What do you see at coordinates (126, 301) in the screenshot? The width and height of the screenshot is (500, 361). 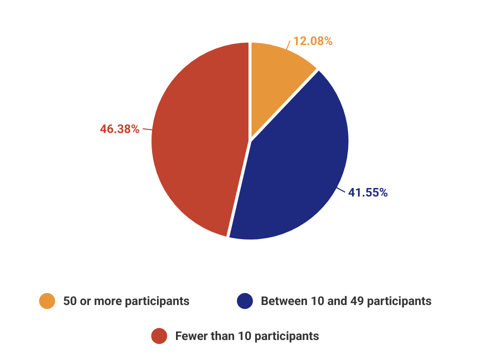 I see `legend-label: 50 or more participants` at bounding box center [126, 301].